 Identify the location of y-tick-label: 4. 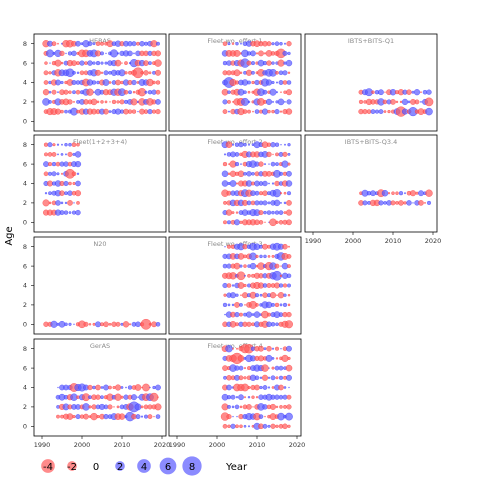
(25, 286).